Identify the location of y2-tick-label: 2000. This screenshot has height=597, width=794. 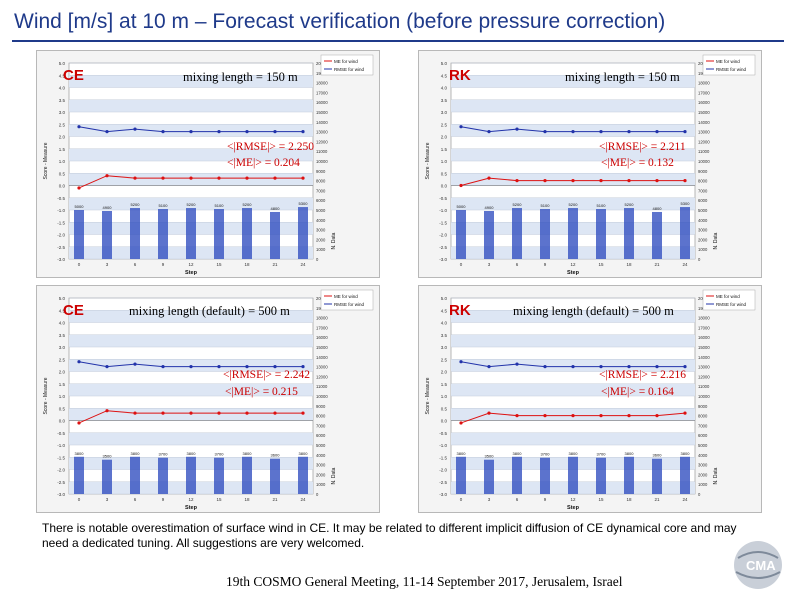
(321, 474).